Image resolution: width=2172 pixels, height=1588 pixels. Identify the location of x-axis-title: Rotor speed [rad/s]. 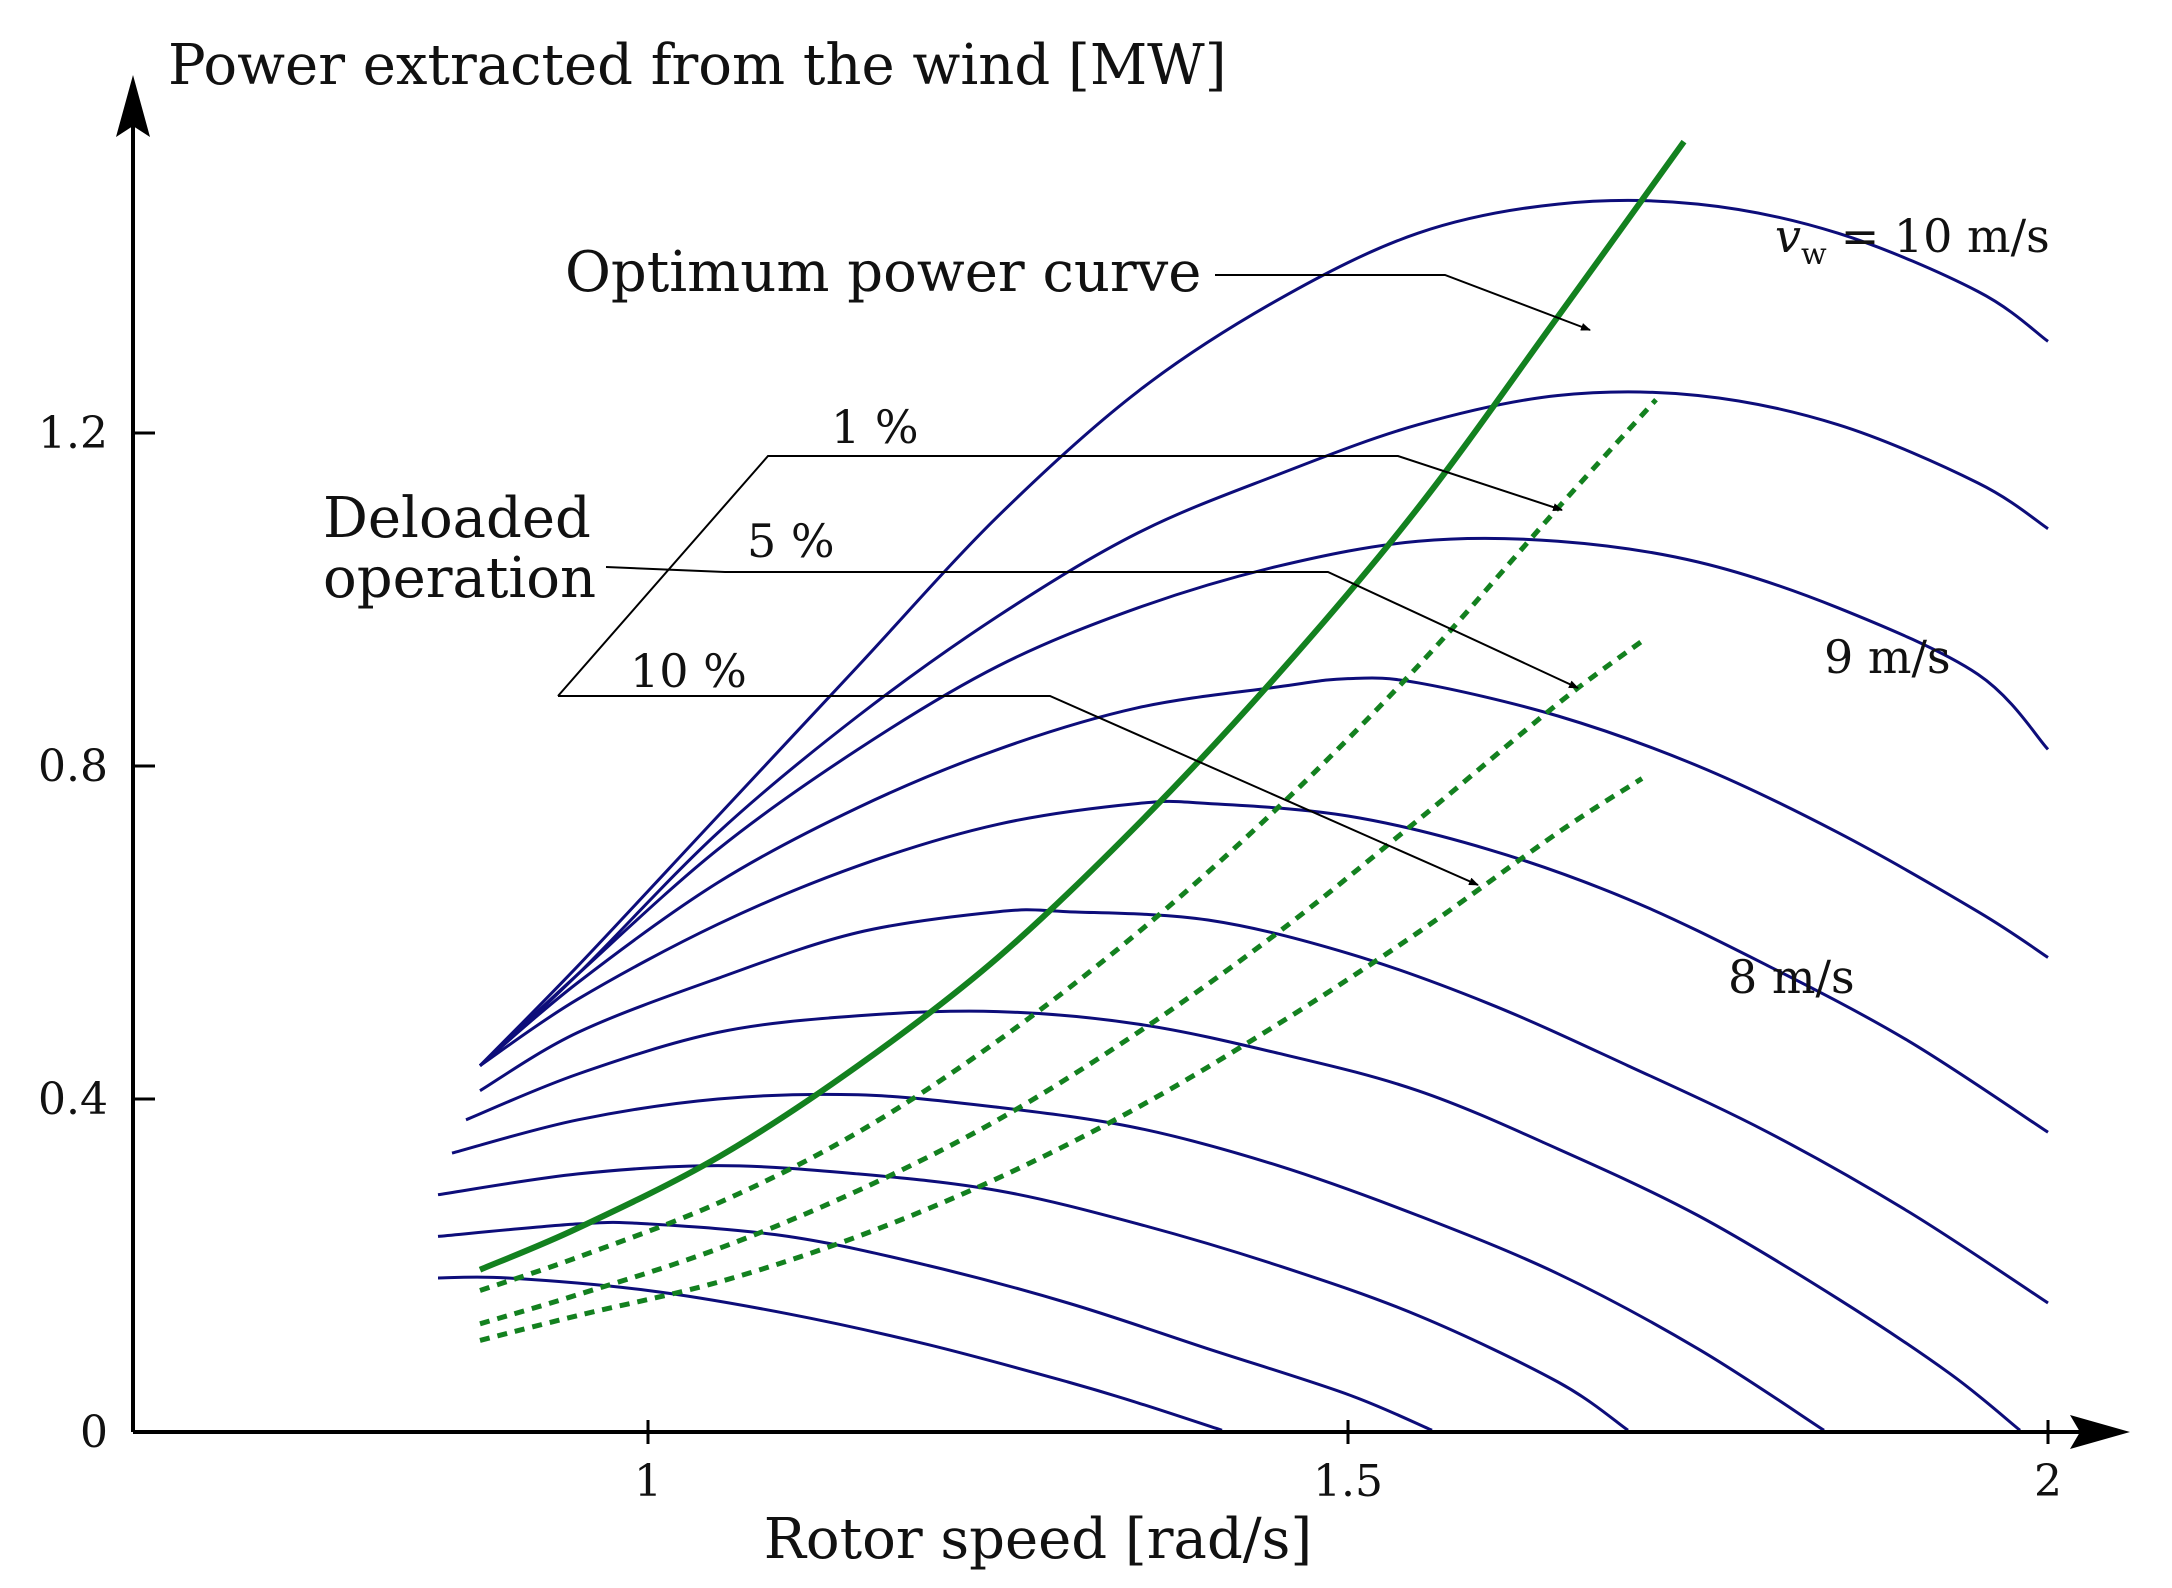
(1038, 1539).